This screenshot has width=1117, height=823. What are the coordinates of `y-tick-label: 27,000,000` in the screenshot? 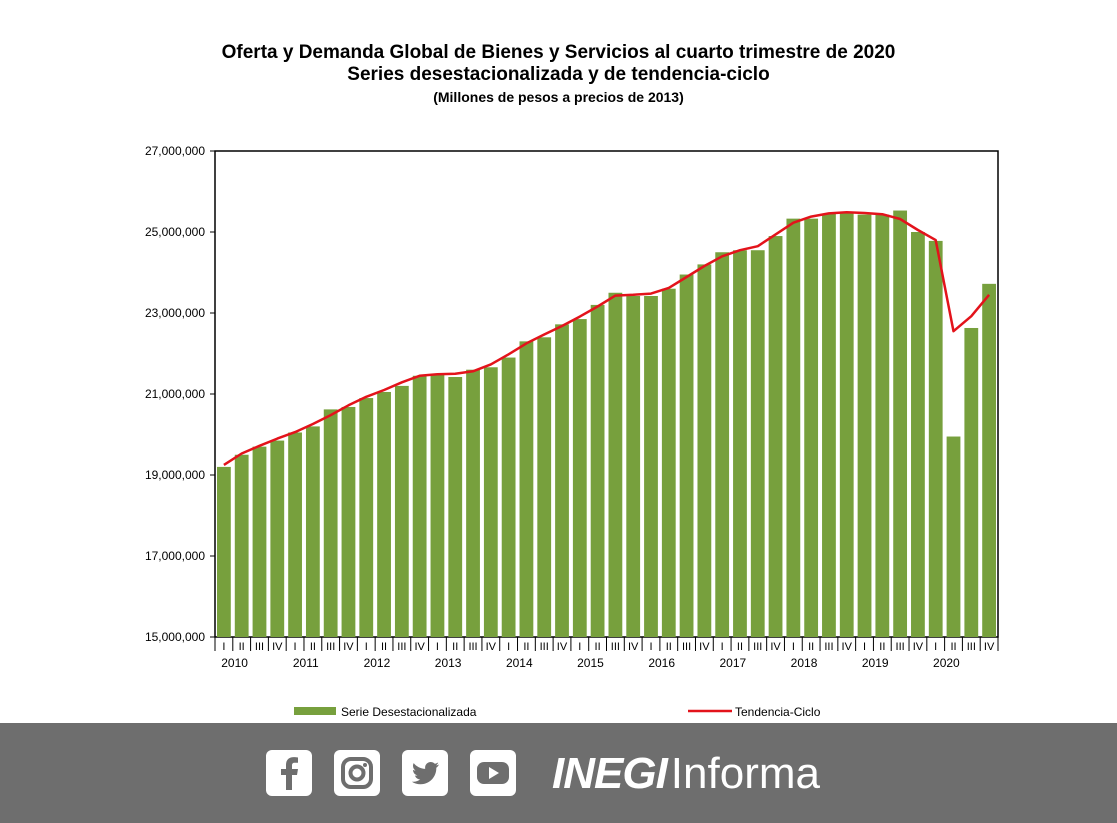 It's located at (175, 151).